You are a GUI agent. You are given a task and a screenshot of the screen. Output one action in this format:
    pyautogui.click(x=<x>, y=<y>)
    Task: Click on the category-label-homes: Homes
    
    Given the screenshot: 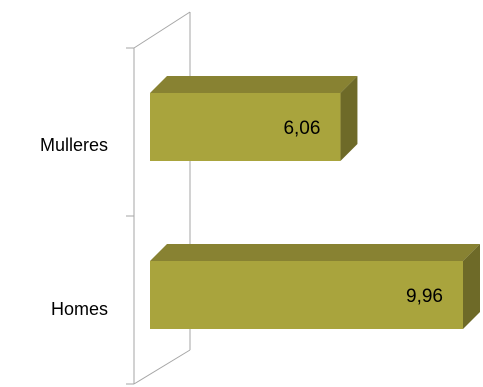 What is the action you would take?
    pyautogui.click(x=79, y=309)
    